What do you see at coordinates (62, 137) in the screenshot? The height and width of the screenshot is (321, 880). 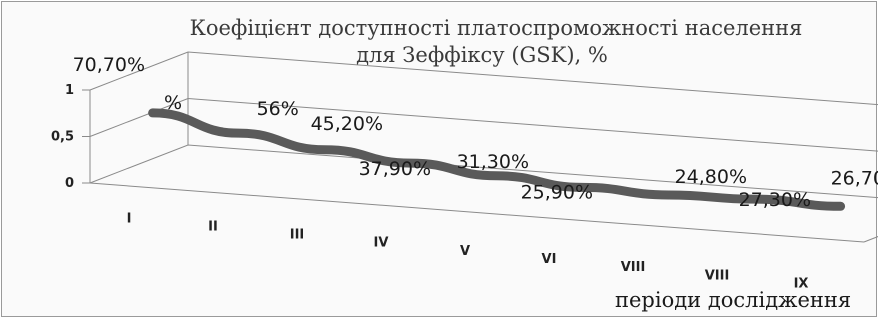 I see `y-tick-label: 0,5` at bounding box center [62, 137].